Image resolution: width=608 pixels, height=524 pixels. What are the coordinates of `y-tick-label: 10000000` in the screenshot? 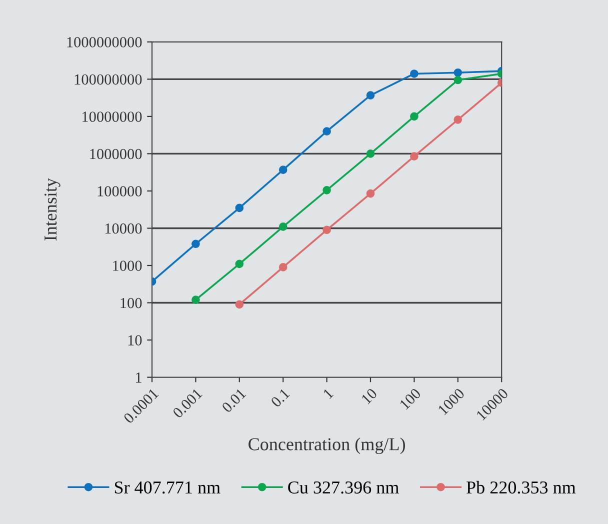 It's located at (112, 117).